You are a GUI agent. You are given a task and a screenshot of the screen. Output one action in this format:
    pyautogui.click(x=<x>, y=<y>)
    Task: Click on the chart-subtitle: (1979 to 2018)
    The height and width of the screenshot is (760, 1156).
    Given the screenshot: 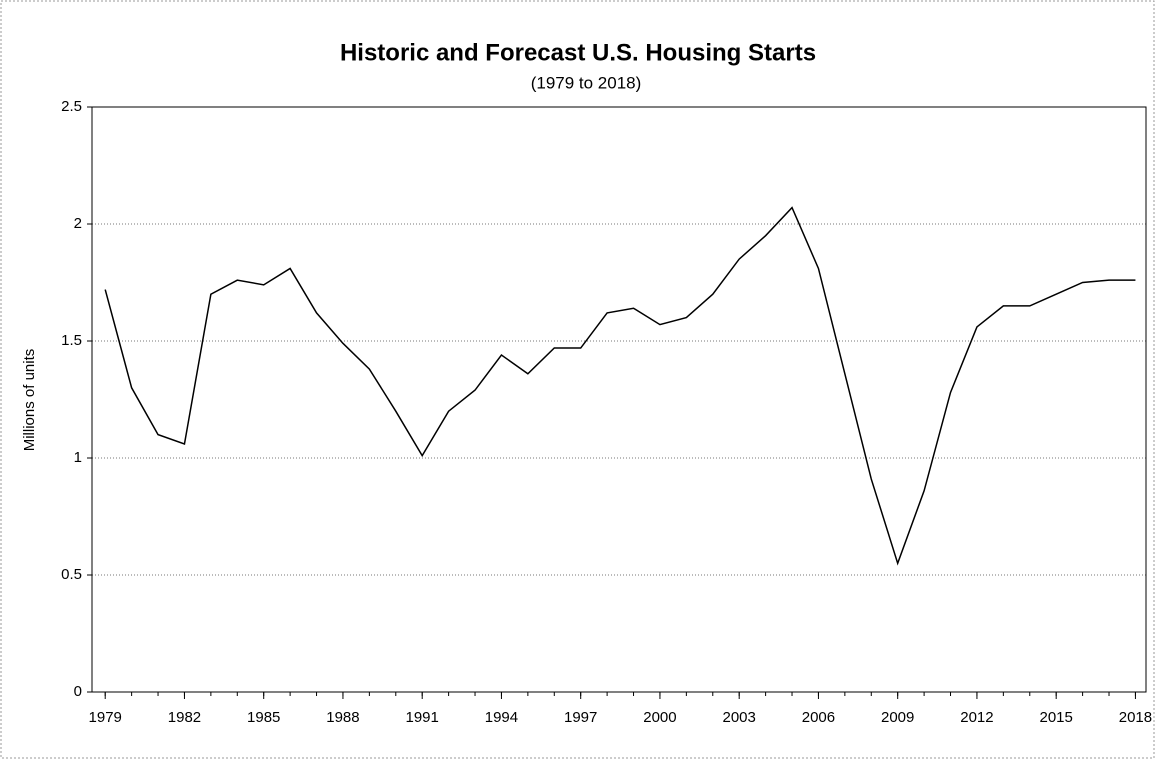 What is the action you would take?
    pyautogui.click(x=586, y=82)
    